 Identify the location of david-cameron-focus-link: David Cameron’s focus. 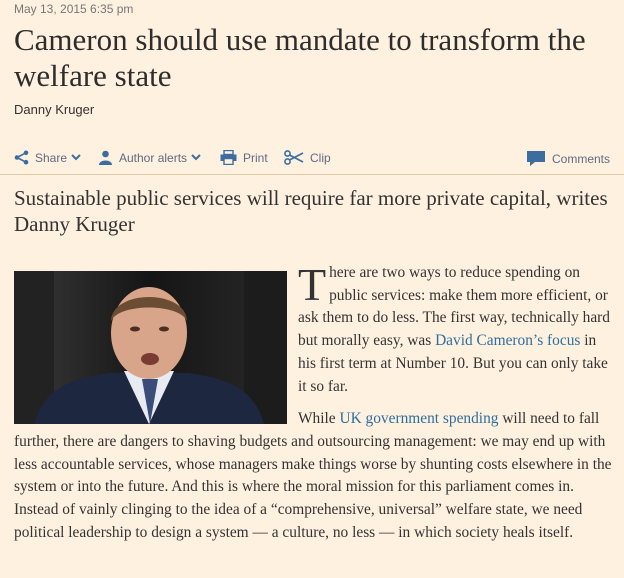
(508, 341).